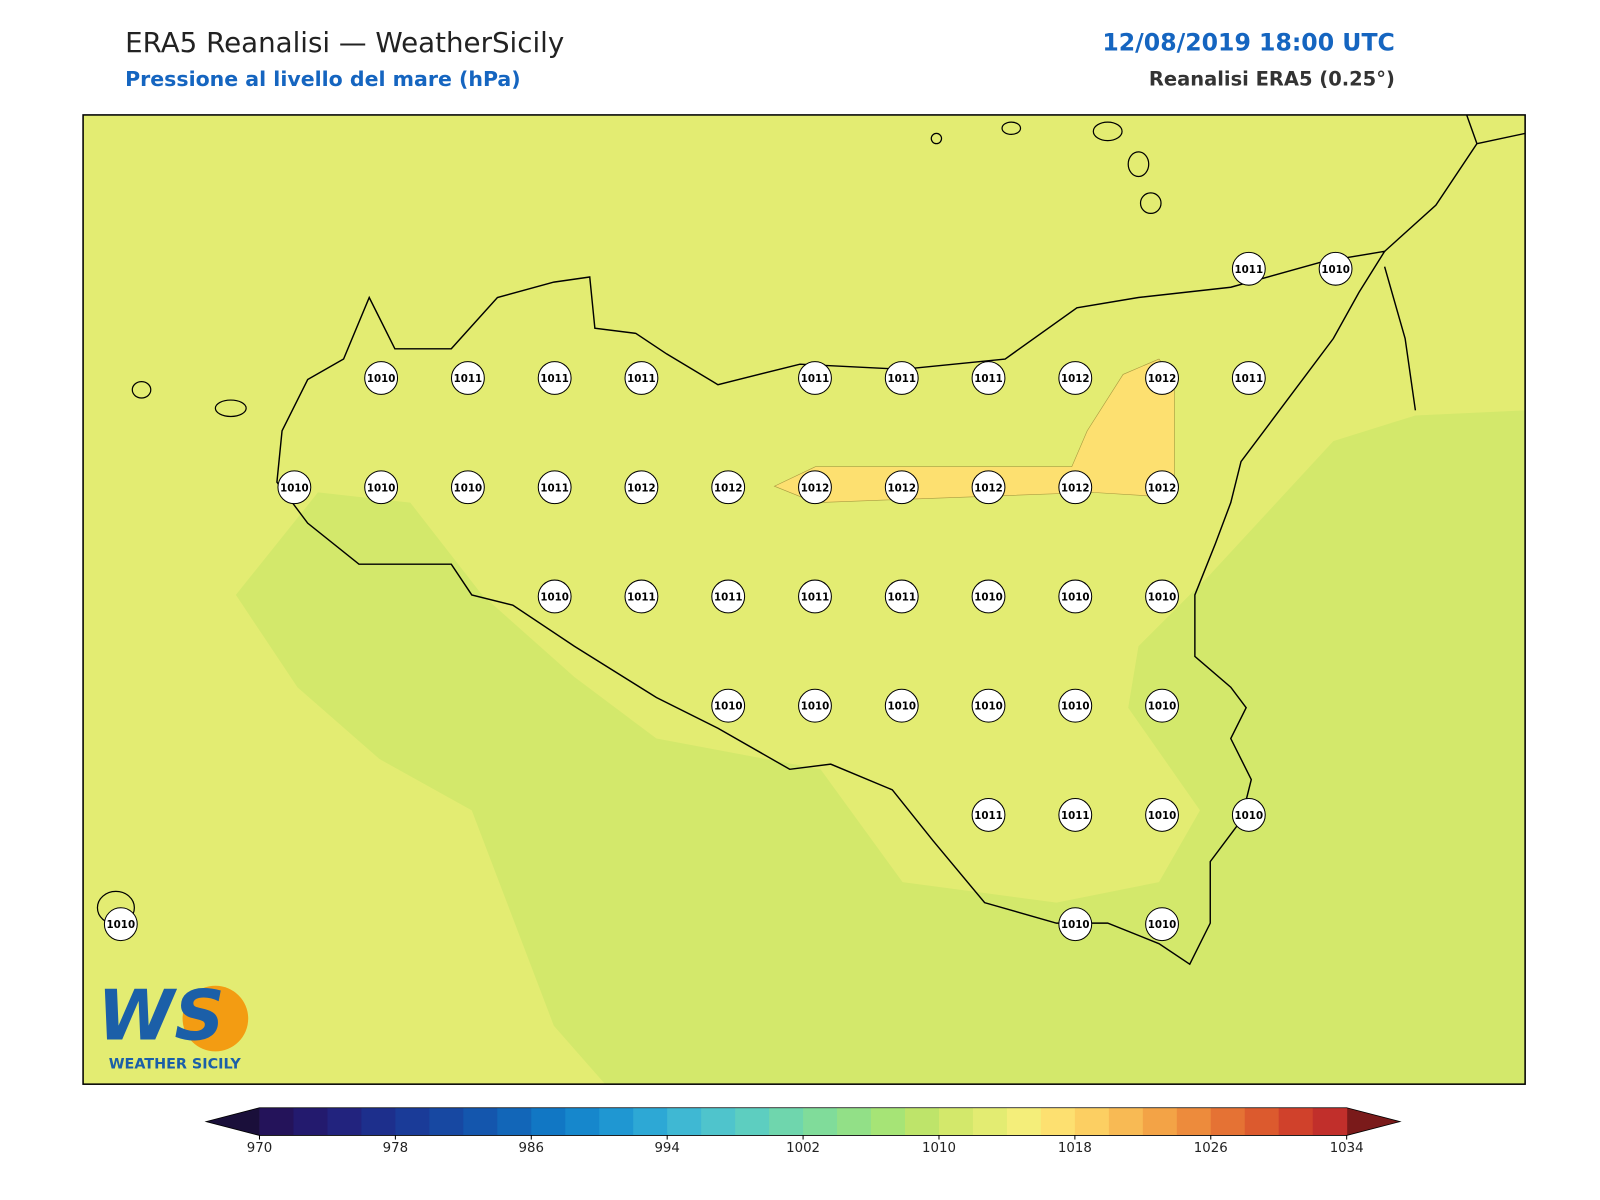 The width and height of the screenshot is (1600, 1200). What do you see at coordinates (395, 1148) in the screenshot?
I see `colorbar-tick-label: 978` at bounding box center [395, 1148].